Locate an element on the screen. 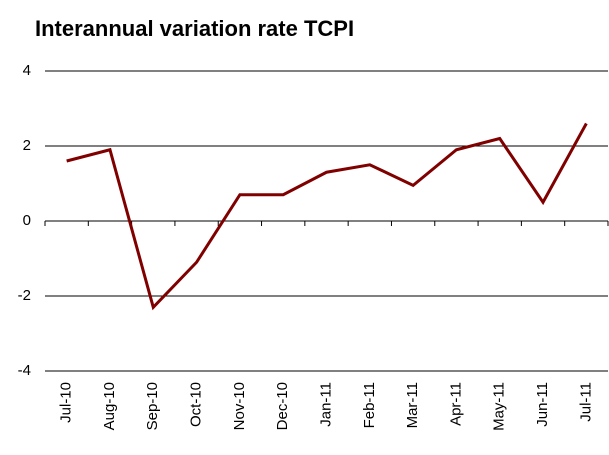 The height and width of the screenshot is (455, 609). y-tick-label: 2 is located at coordinates (27, 145).